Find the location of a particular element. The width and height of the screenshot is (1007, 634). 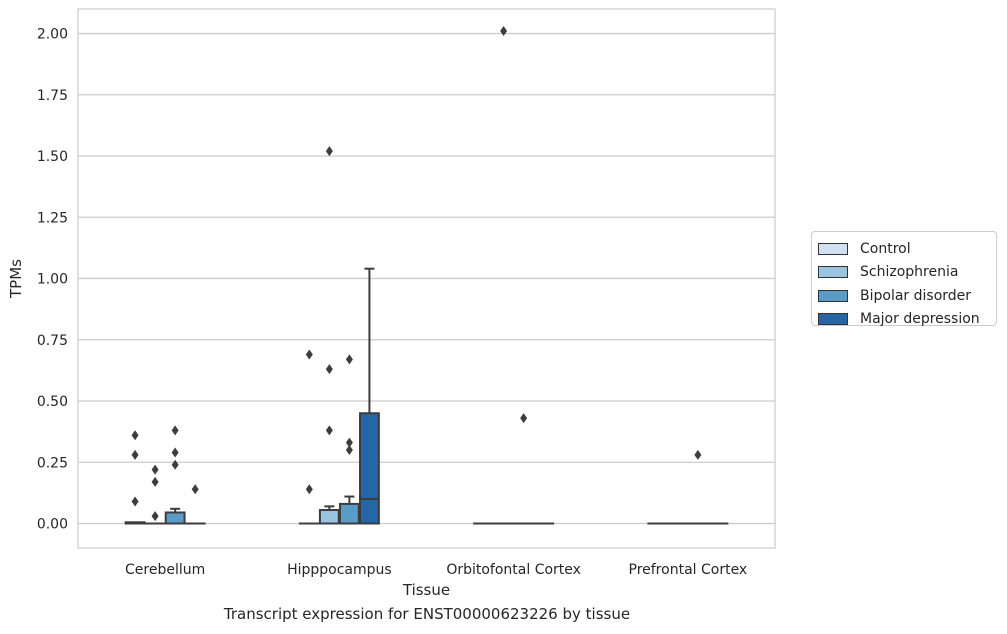

legend-item: Control is located at coordinates (907, 249).